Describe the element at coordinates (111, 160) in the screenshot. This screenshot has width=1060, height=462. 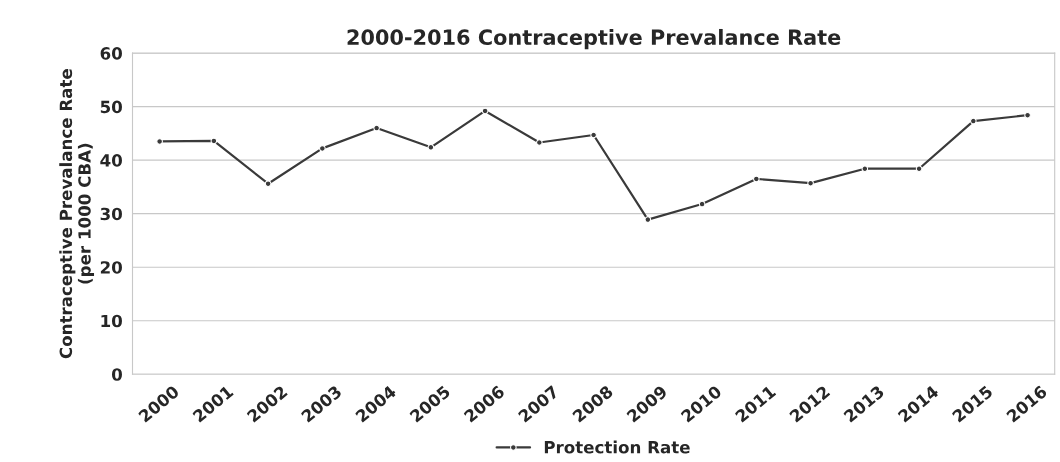
I see `y-tick-label: 40` at that location.